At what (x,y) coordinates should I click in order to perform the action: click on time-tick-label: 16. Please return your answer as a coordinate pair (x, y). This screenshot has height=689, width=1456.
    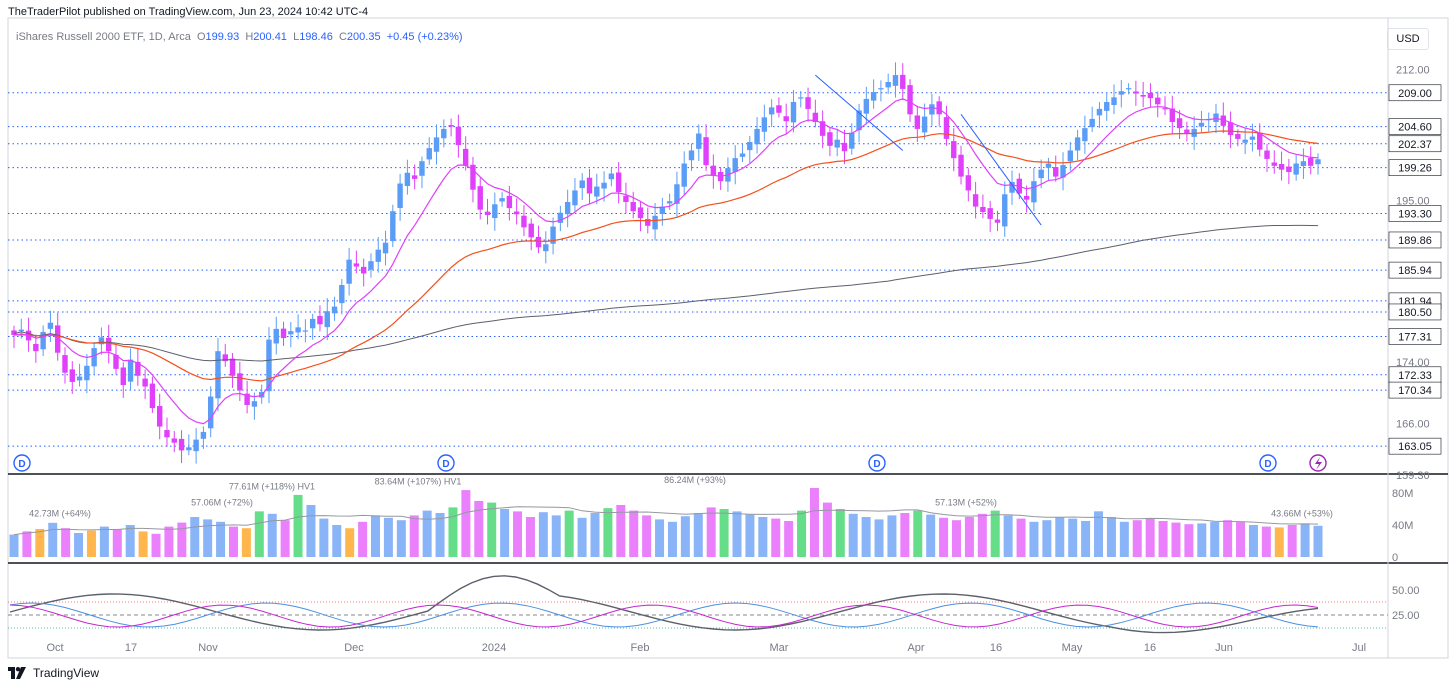
    Looking at the image, I should click on (996, 648).